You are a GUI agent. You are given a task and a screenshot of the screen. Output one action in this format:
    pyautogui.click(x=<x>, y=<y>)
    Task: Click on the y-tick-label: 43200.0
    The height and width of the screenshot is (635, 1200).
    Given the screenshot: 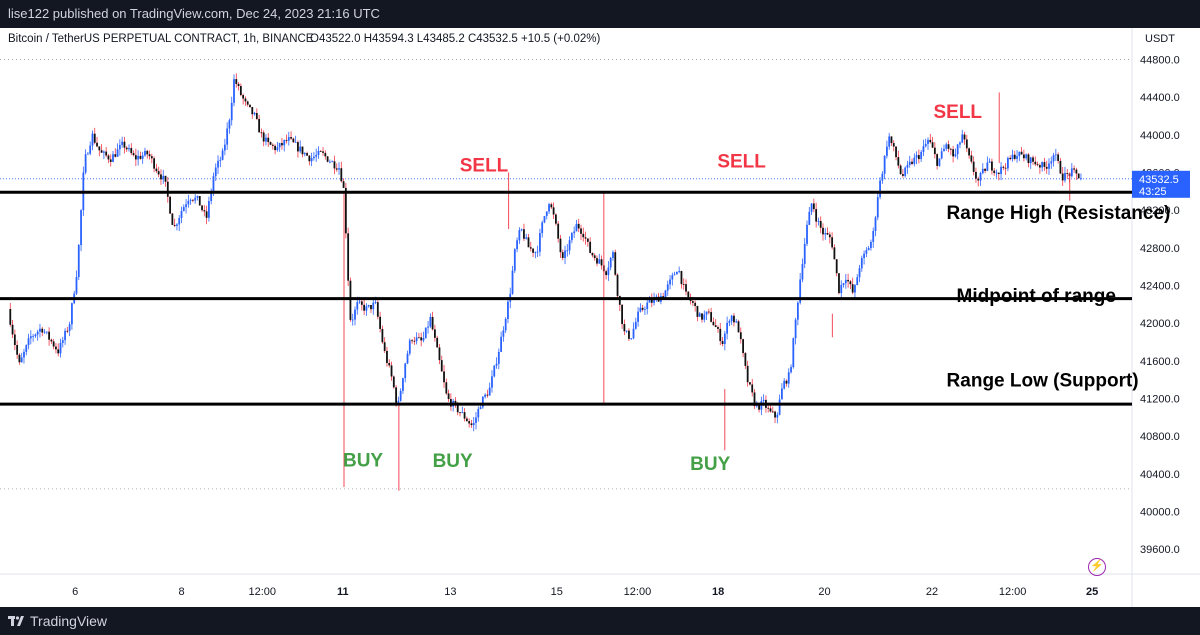 What is the action you would take?
    pyautogui.click(x=1160, y=211)
    